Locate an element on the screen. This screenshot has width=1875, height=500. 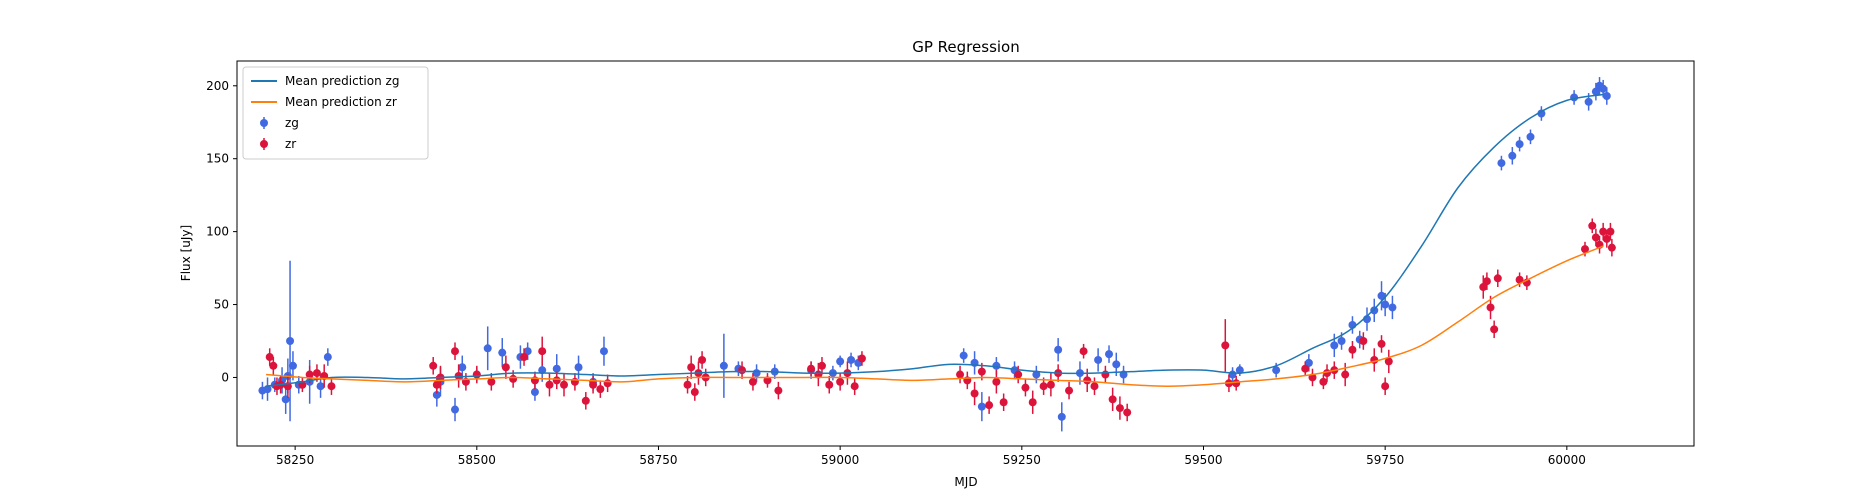
chart-title: GP Regression is located at coordinates (965, 47).